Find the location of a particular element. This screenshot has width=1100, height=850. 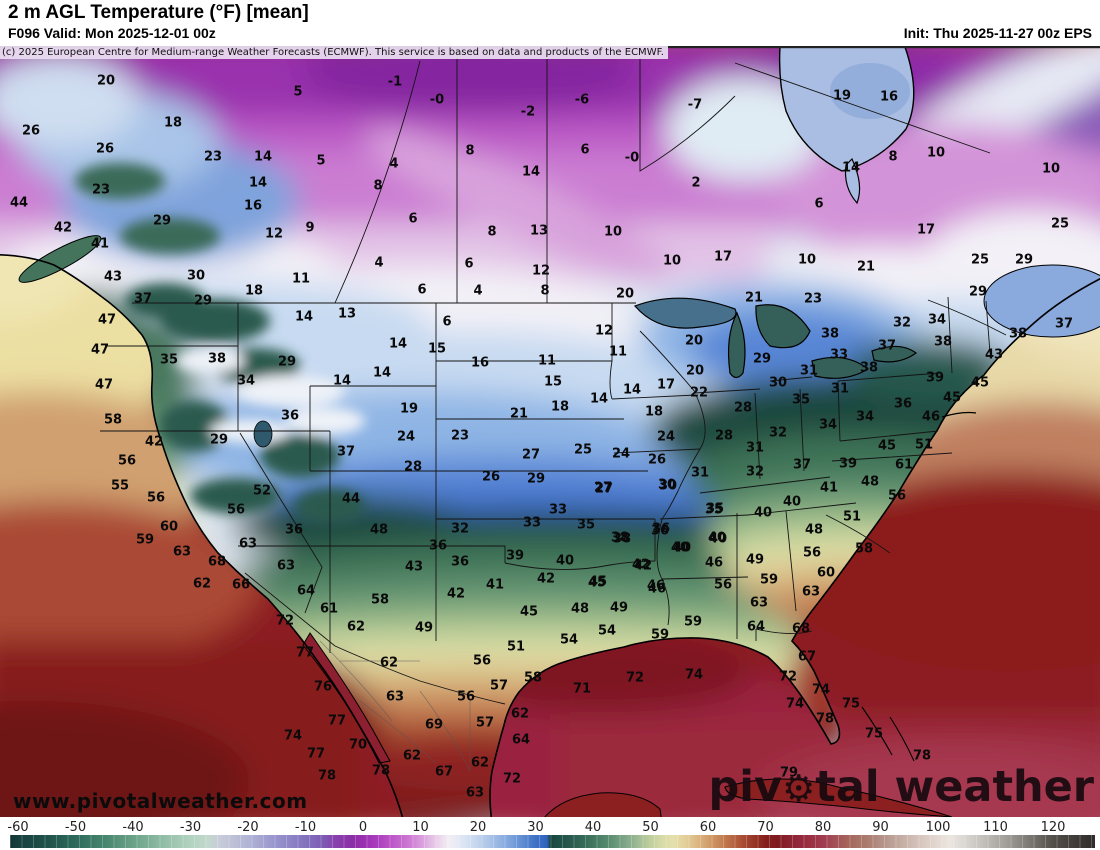

gear-icon: ⚙ is located at coordinates (799, 788).